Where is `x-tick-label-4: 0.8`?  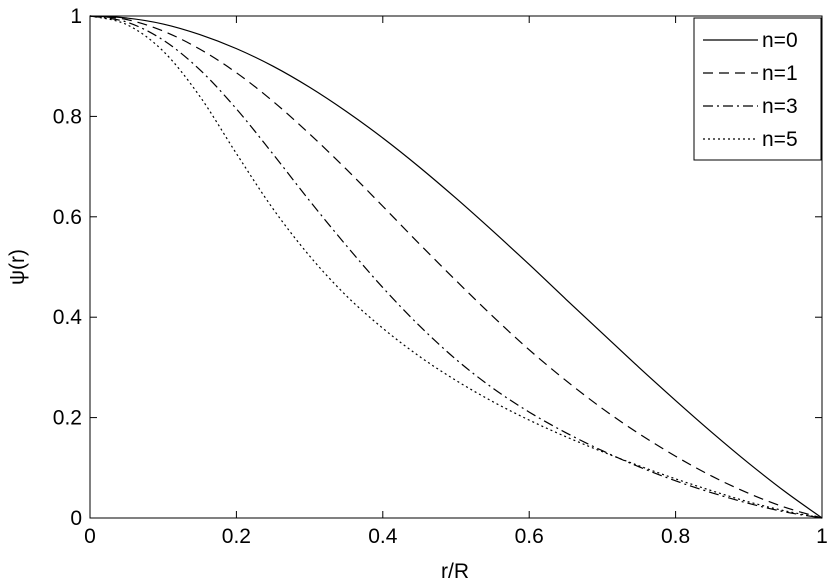
x-tick-label-4: 0.8 is located at coordinates (675, 536).